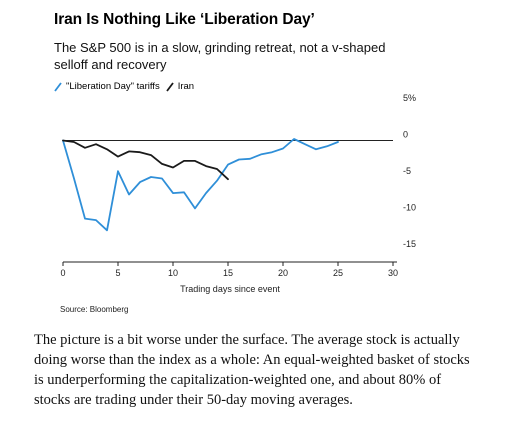 This screenshot has height=443, width=510. Describe the element at coordinates (283, 273) in the screenshot. I see `x-tick-label-4: 20` at that location.